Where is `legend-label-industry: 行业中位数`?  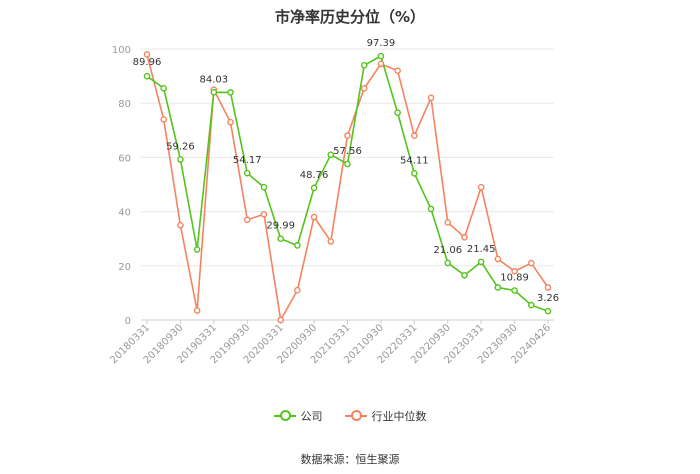 legend-label-industry: 行业中位数 is located at coordinates (399, 416).